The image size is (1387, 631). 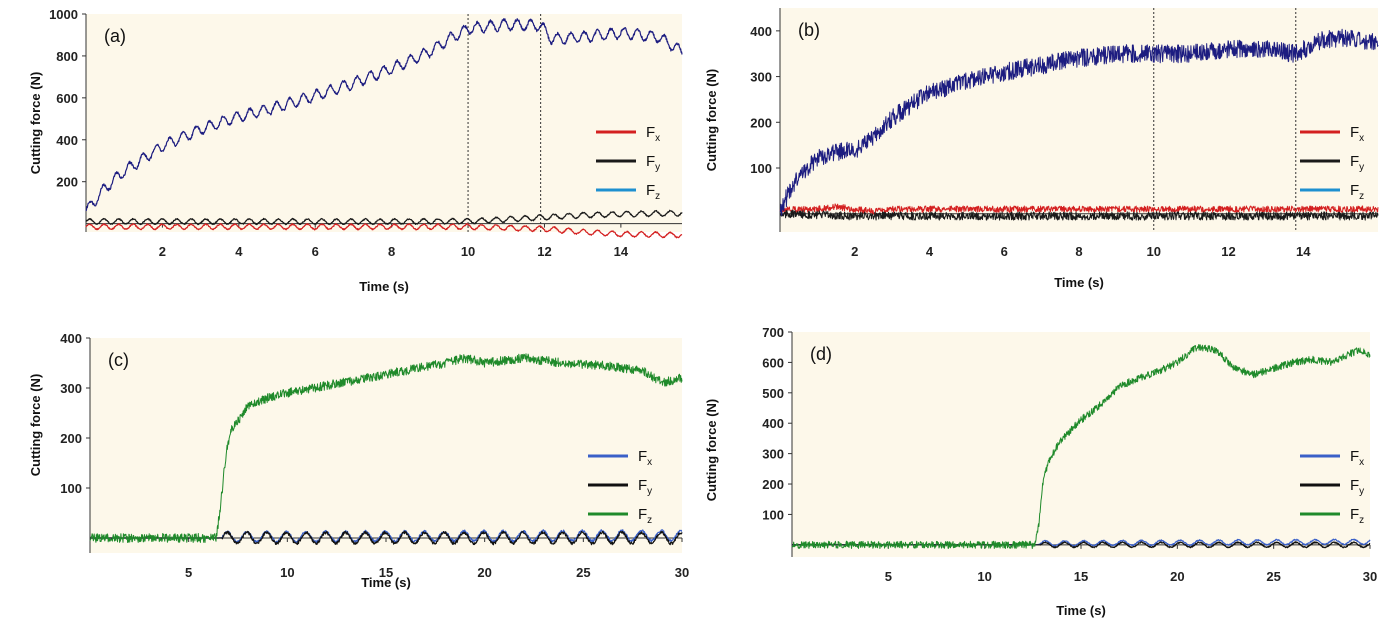 I want to click on y-tick-label: 800, so click(x=67, y=56).